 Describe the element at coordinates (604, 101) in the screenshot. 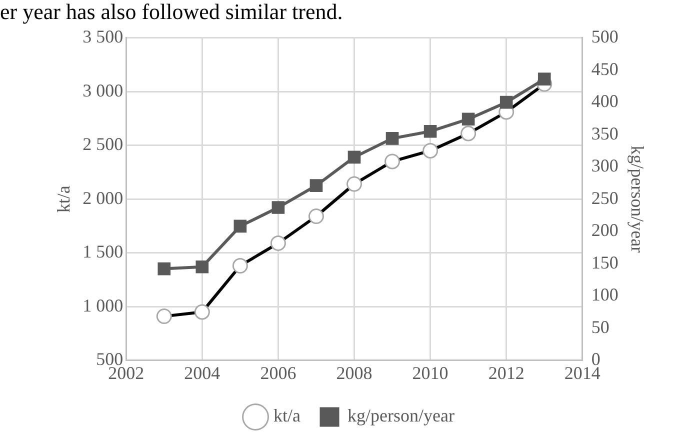

I see `y2-tick-label: 400` at that location.